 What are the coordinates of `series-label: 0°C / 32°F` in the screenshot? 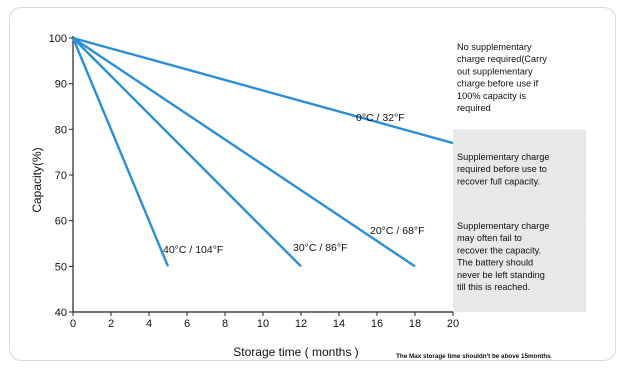 It's located at (380, 118).